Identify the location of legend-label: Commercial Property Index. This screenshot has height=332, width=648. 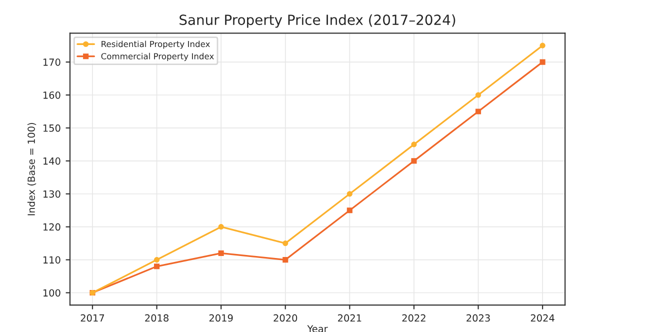
(157, 56).